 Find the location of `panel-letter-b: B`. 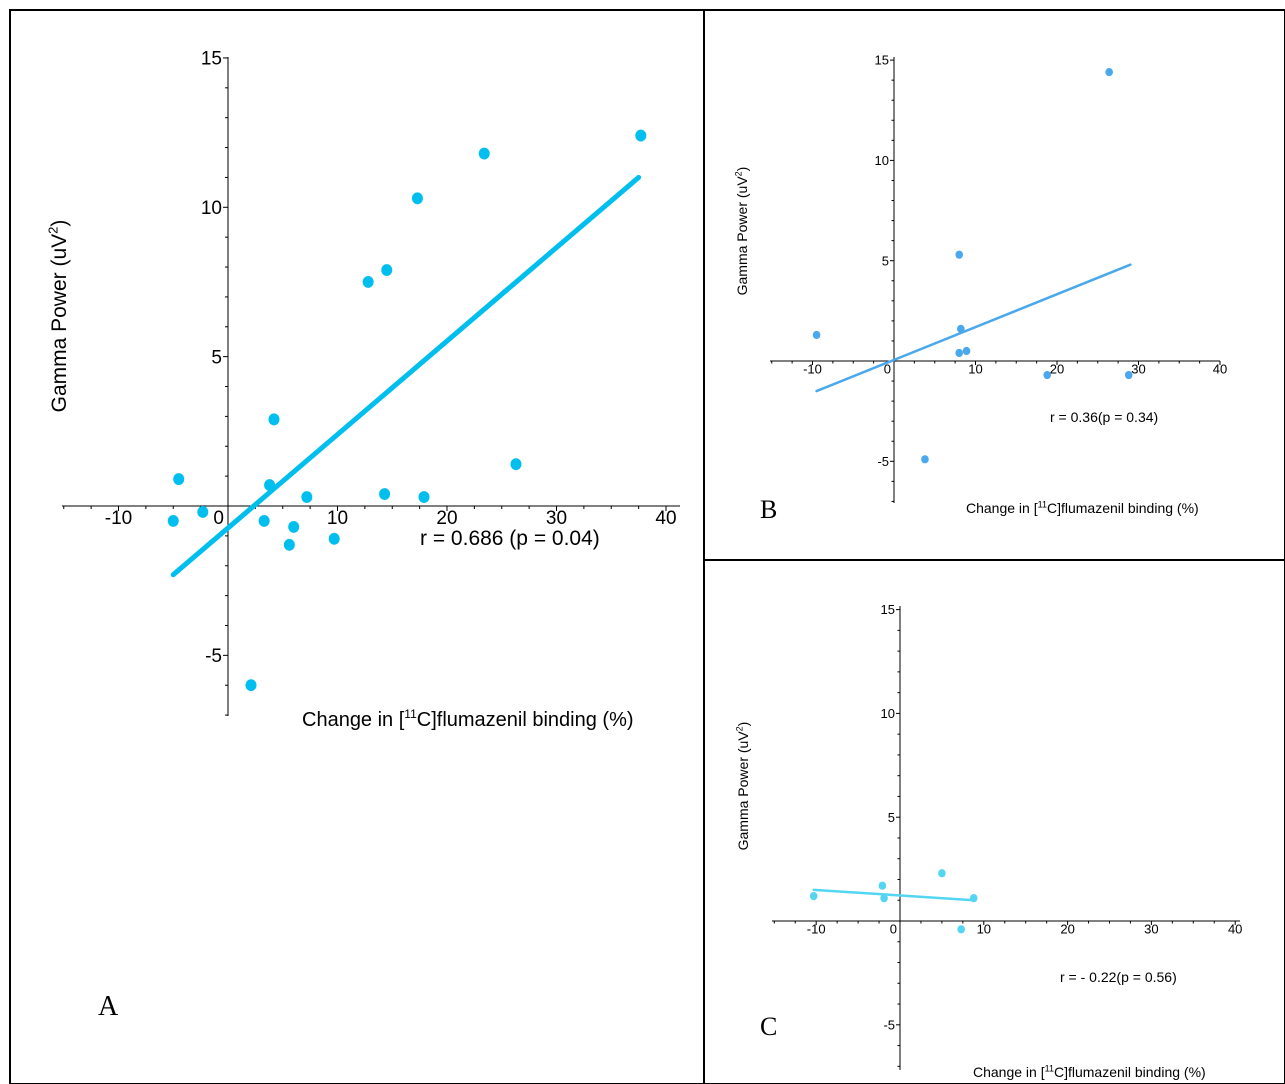

panel-letter-b: B is located at coordinates (768, 509).